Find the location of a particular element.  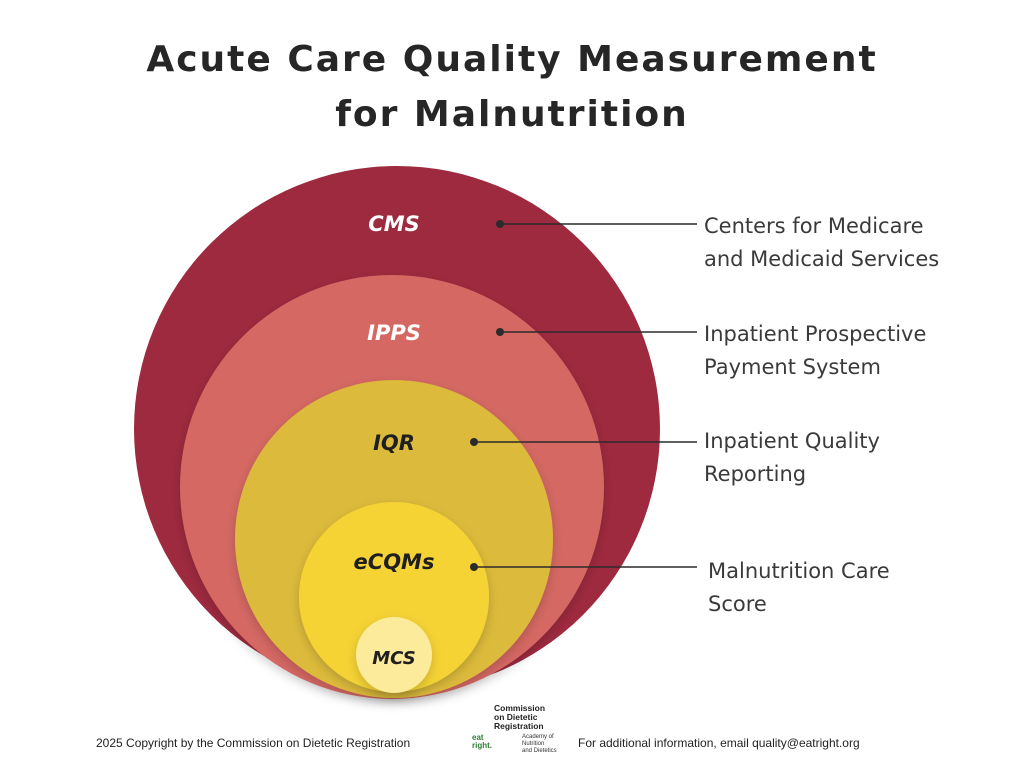

cms-connector is located at coordinates (596, 224).